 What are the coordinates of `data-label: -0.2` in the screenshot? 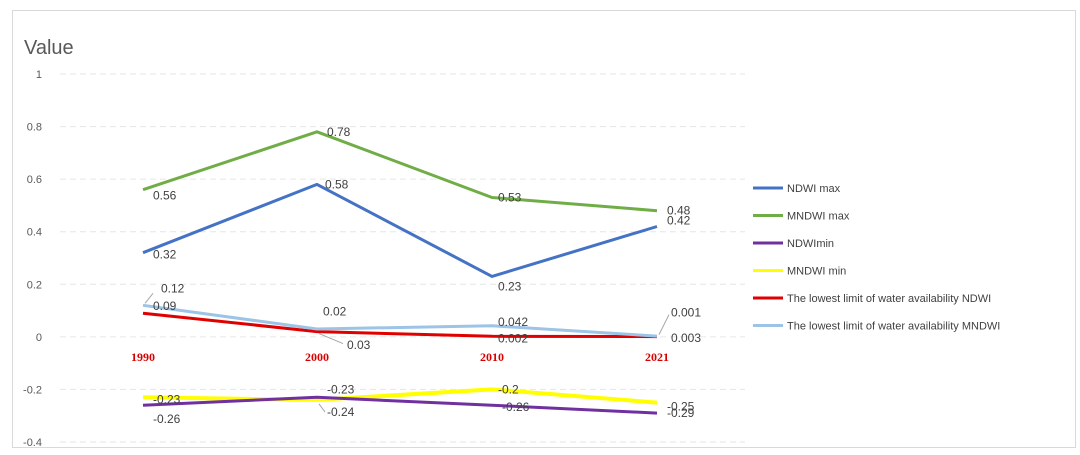 It's located at (508, 389).